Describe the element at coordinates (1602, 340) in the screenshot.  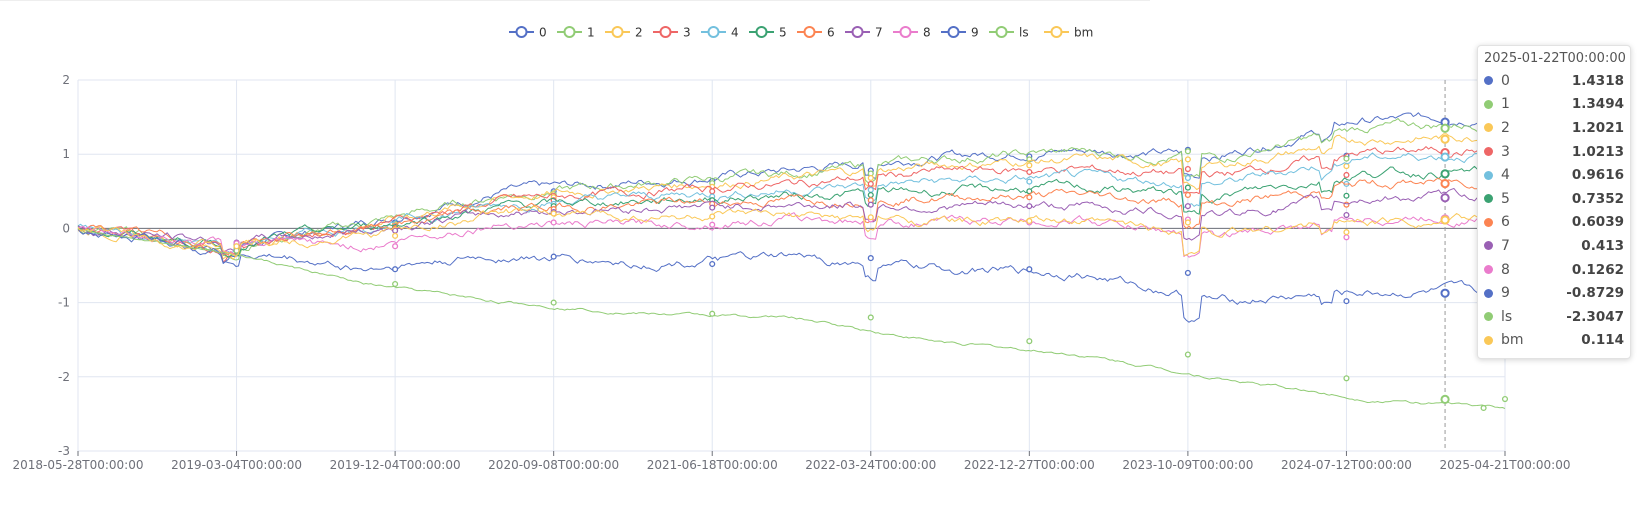
I see `tooltip-series-value: 0.114` at that location.